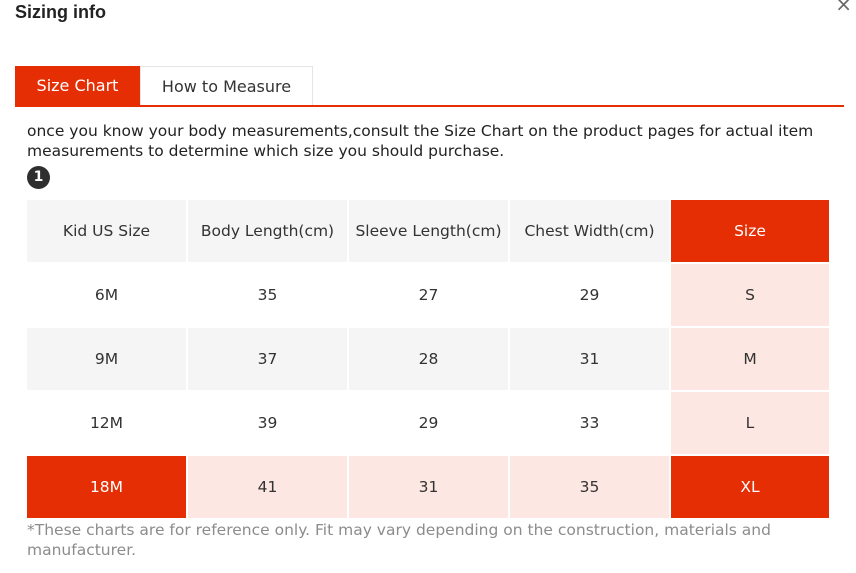 The height and width of the screenshot is (573, 856). I want to click on table-cell: 12M, so click(106, 423).